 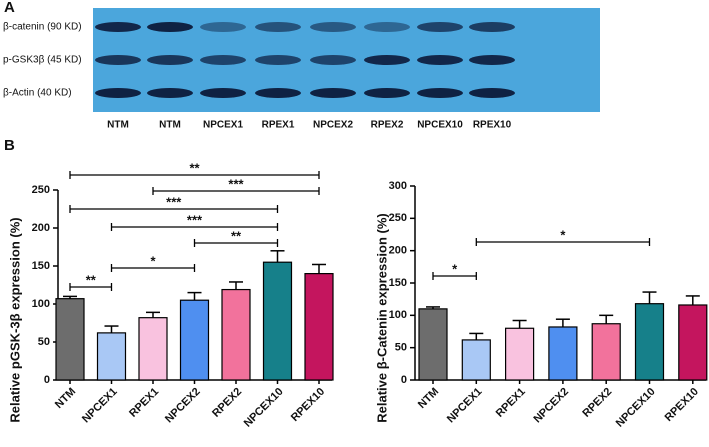 What do you see at coordinates (37, 93) in the screenshot?
I see `blot-row-label: β-Actin (40 KD)` at bounding box center [37, 93].